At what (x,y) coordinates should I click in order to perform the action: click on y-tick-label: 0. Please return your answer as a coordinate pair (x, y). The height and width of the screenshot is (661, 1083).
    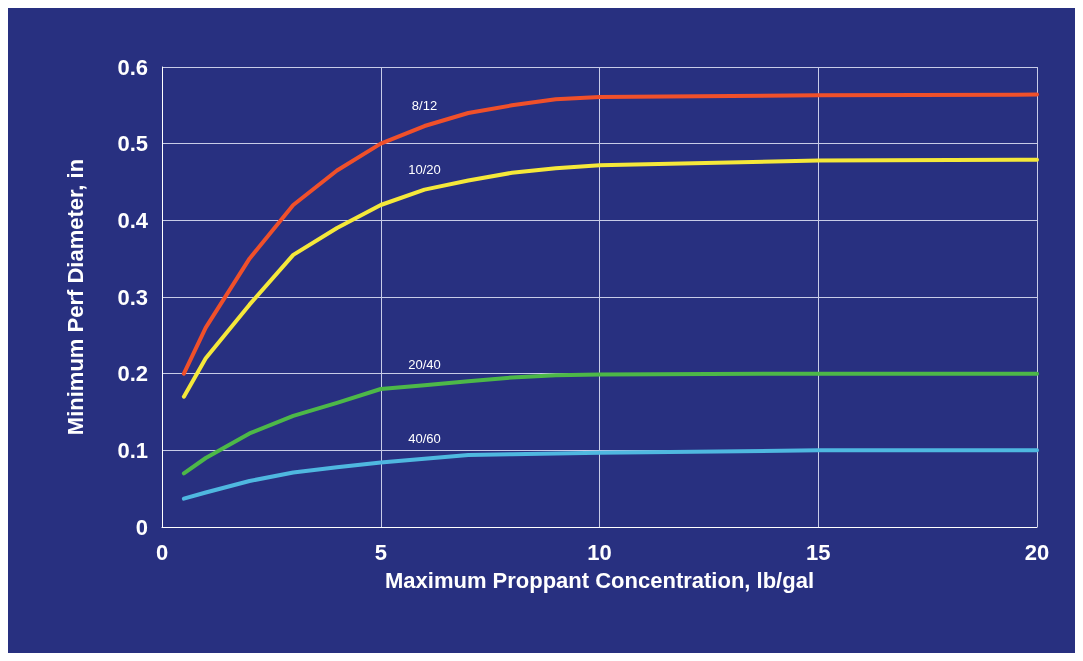
    Looking at the image, I should click on (141, 527).